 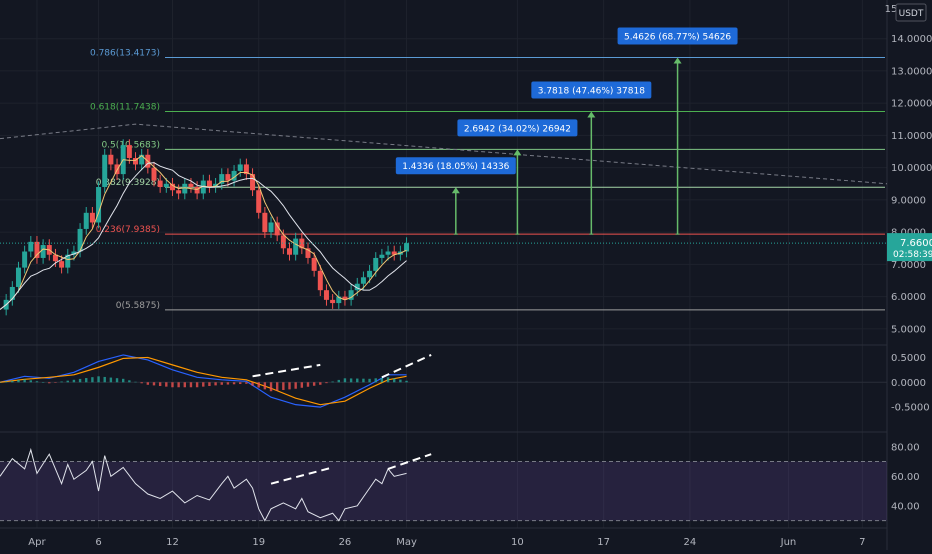 I want to click on rsi-projection-line, so click(x=409, y=461).